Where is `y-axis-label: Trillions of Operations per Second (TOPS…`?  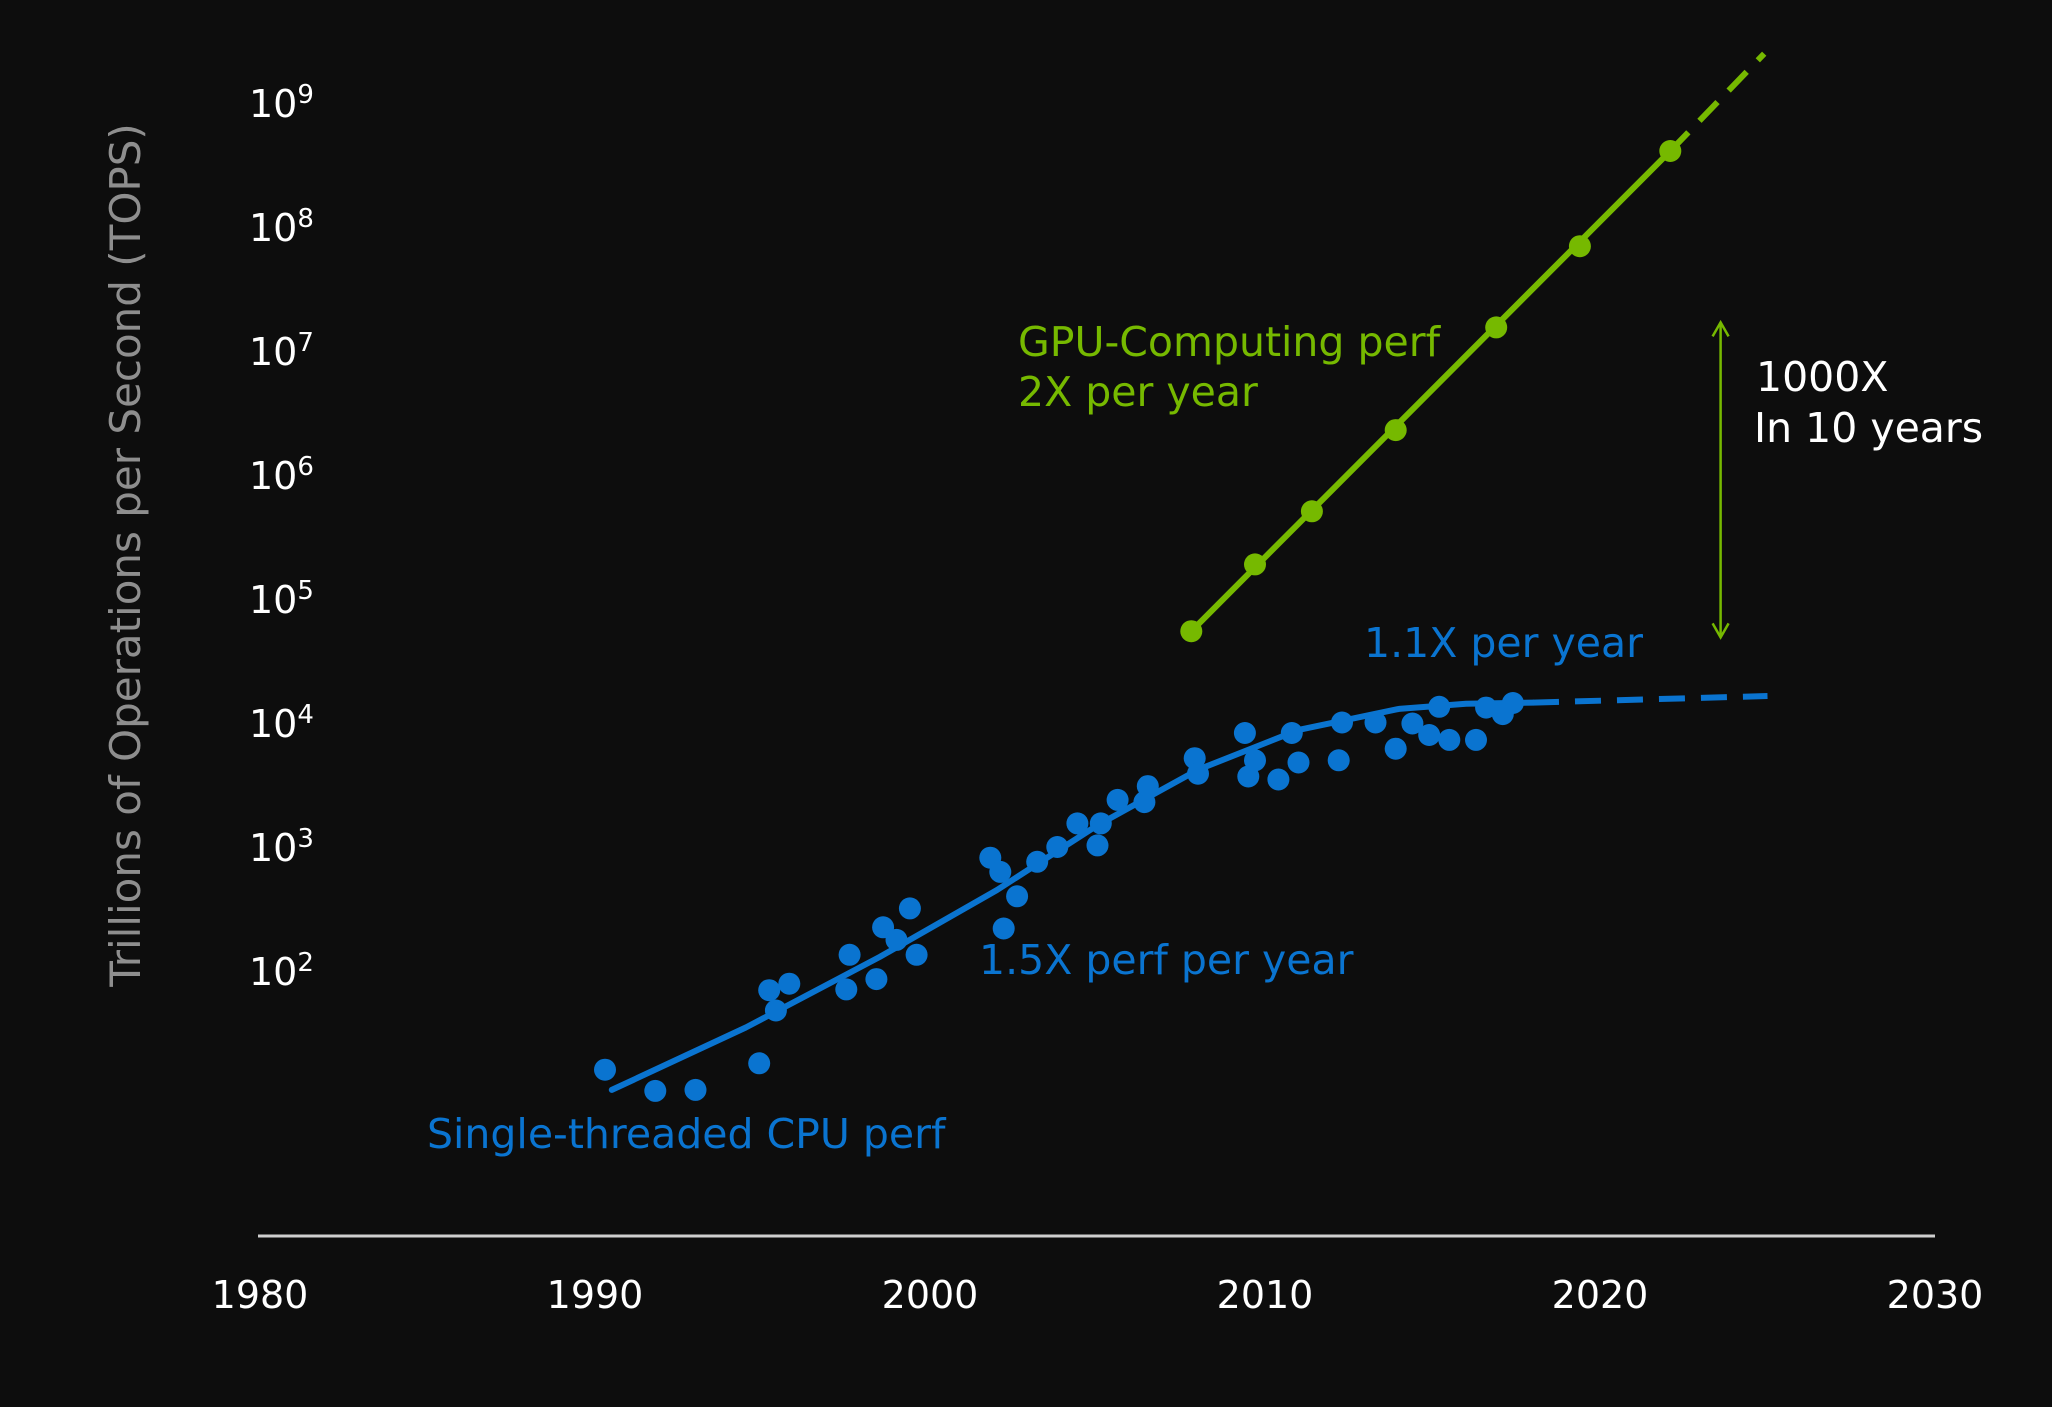
y-axis-label: Trillions of Operations per Second (TOPS… is located at coordinates (125, 555).